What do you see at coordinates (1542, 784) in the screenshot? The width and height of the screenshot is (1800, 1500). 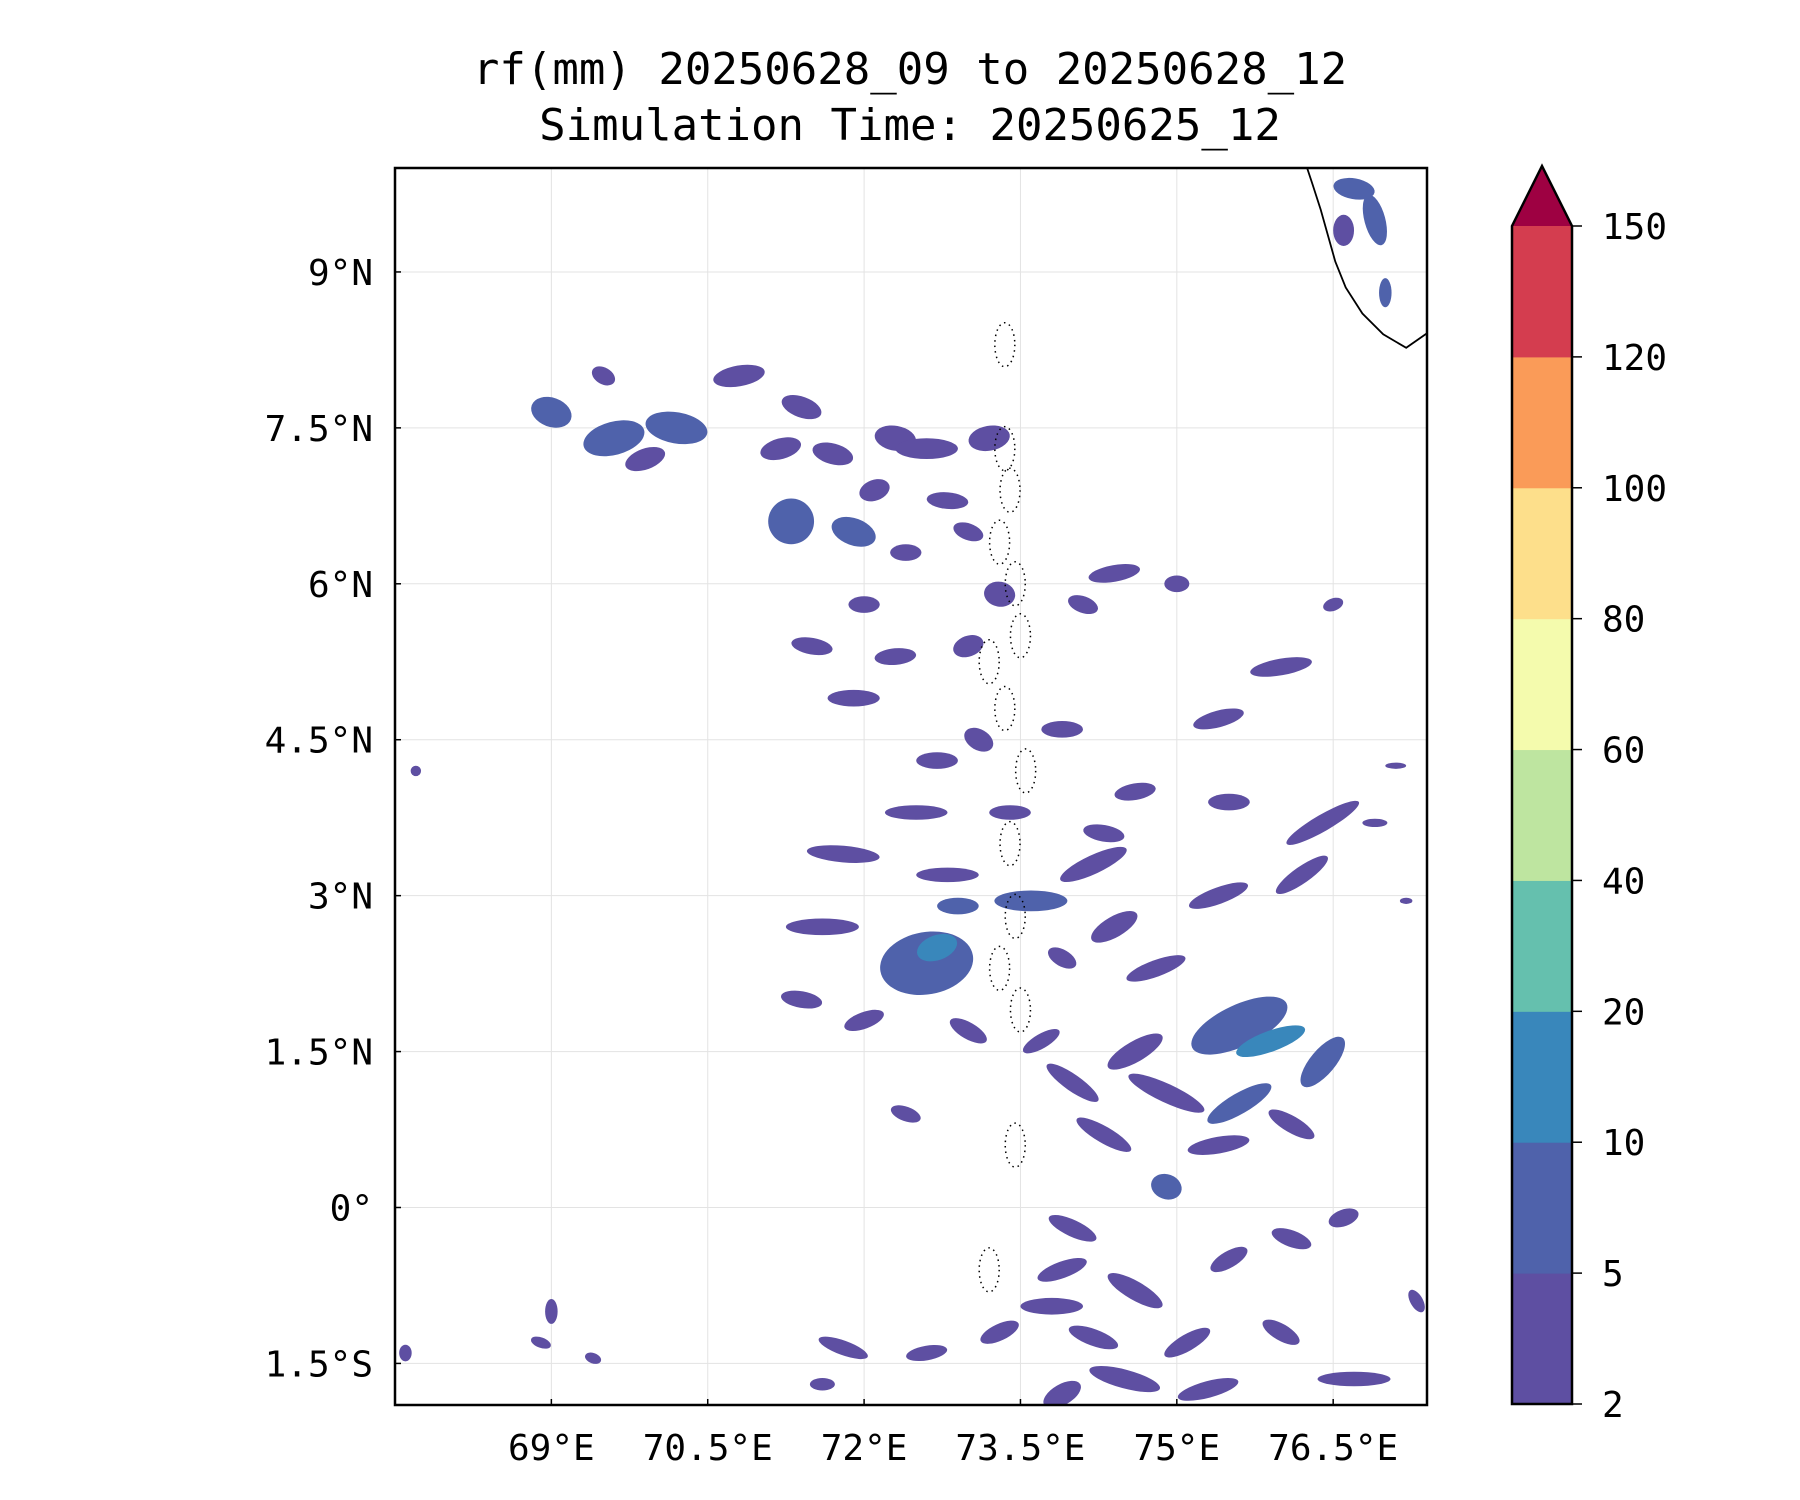 I see `colorbar-outline` at bounding box center [1542, 784].